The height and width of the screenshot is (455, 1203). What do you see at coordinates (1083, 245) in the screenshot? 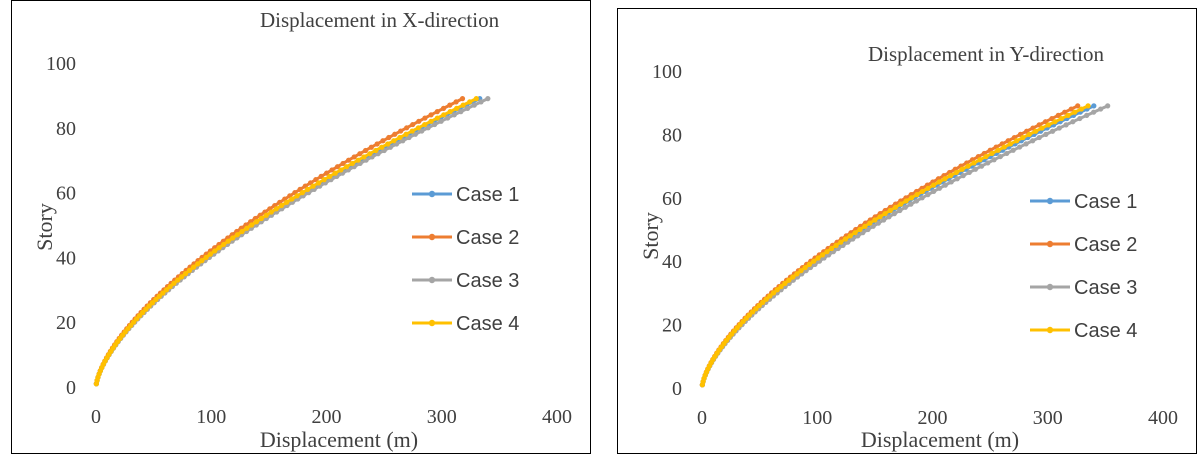
I see `legend-entry: Case 2` at bounding box center [1083, 245].